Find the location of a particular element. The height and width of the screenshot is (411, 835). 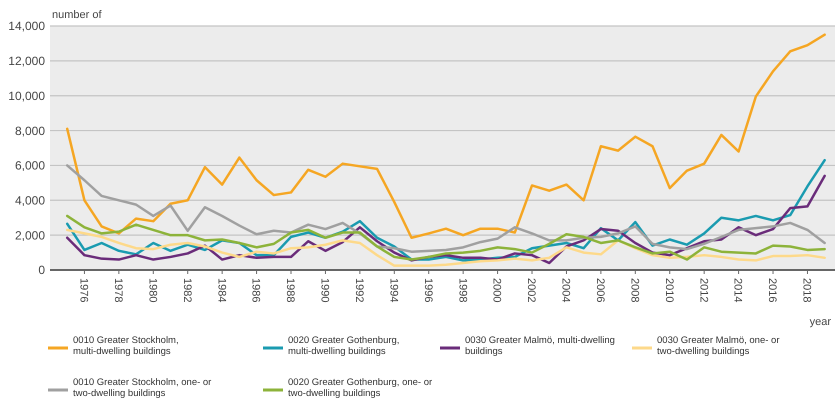

legend-label: 0010 Greater Stockholm, one- or two-dwelling buildings is located at coordinates (142, 388).